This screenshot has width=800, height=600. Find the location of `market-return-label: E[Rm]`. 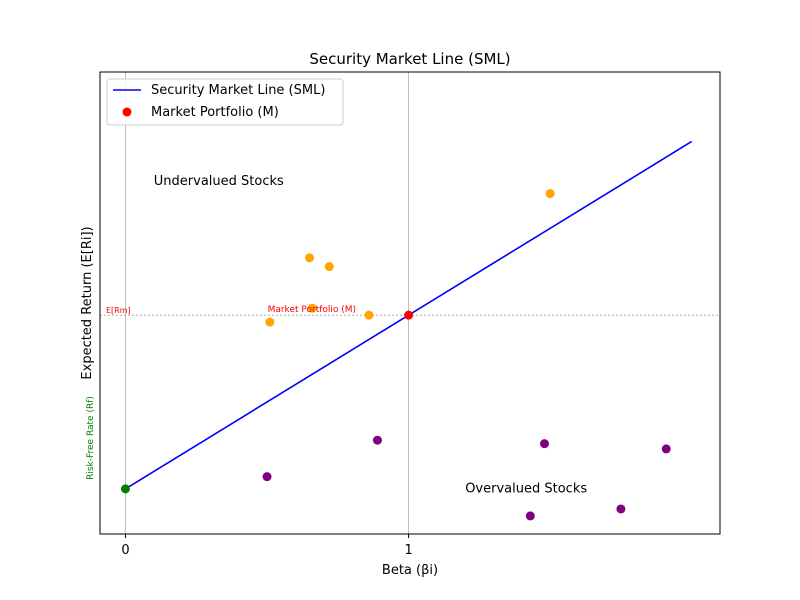

market-return-label: E[Rm] is located at coordinates (118, 310).